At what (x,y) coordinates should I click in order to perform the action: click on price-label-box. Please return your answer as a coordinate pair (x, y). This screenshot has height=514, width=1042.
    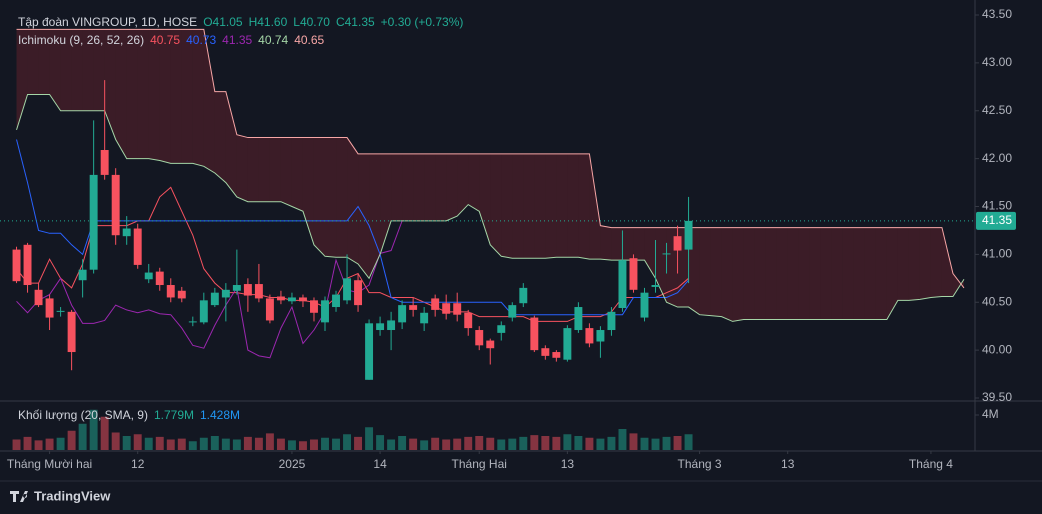
    Looking at the image, I should click on (996, 220).